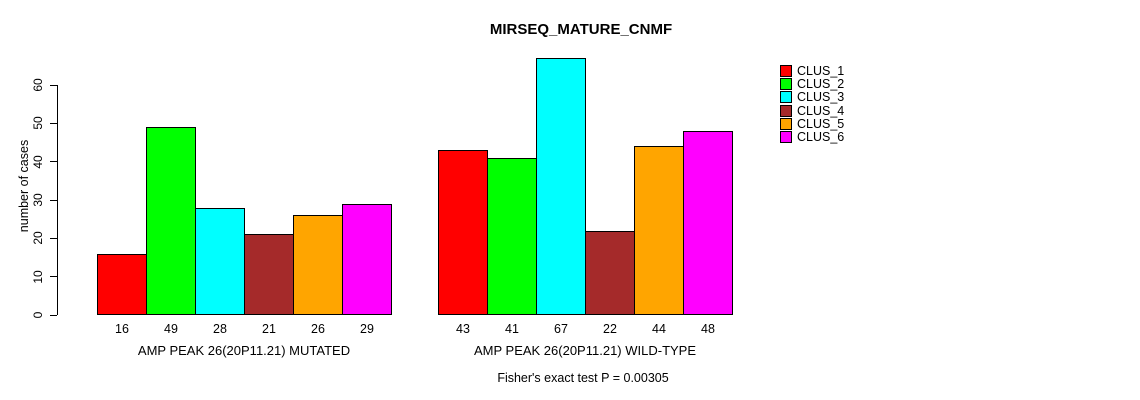 The image size is (1140, 400). Describe the element at coordinates (318, 265) in the screenshot. I see `bar-clus_5-group1` at that location.